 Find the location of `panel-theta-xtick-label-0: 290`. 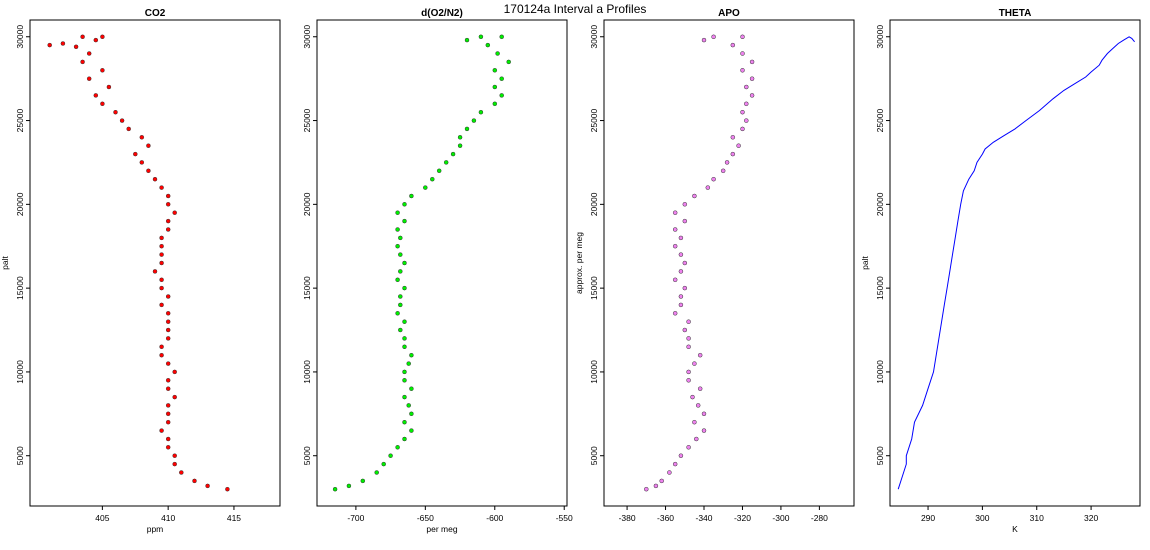

panel-theta-xtick-label-0: 290 is located at coordinates (928, 518).